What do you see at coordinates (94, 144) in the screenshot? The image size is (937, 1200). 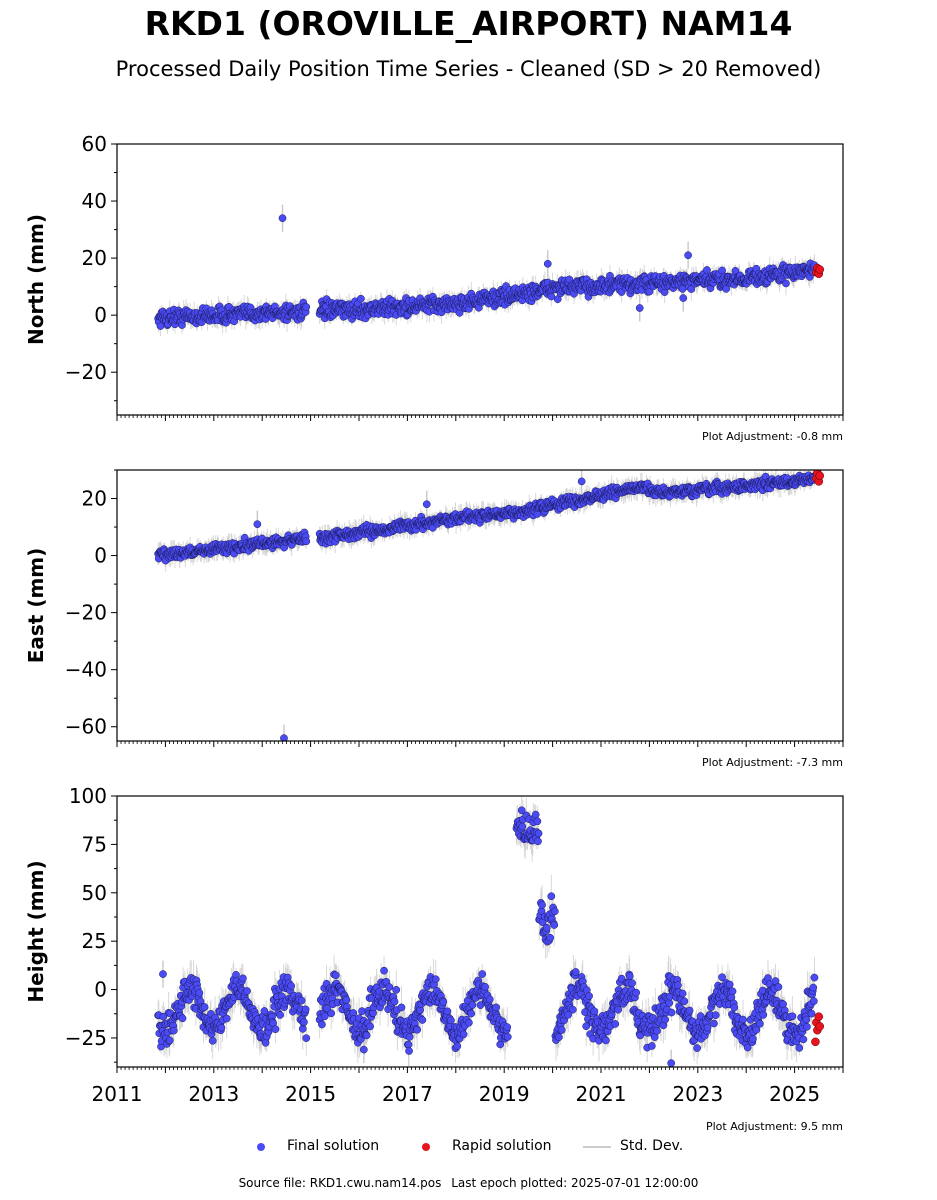 I see `y-tick-label: 60` at bounding box center [94, 144].